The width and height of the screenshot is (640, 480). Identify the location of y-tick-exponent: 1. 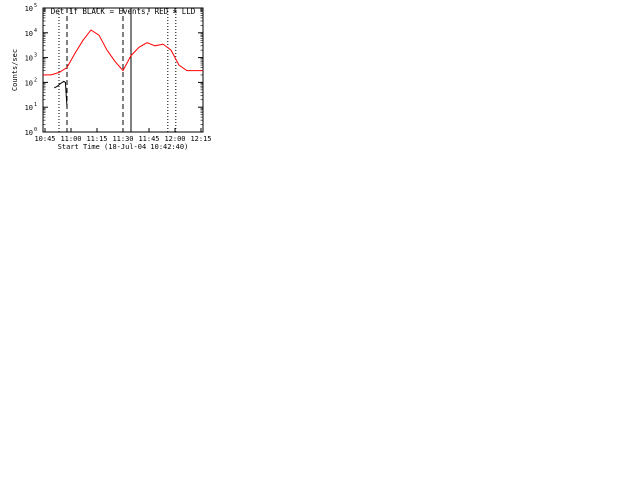
(35, 105).